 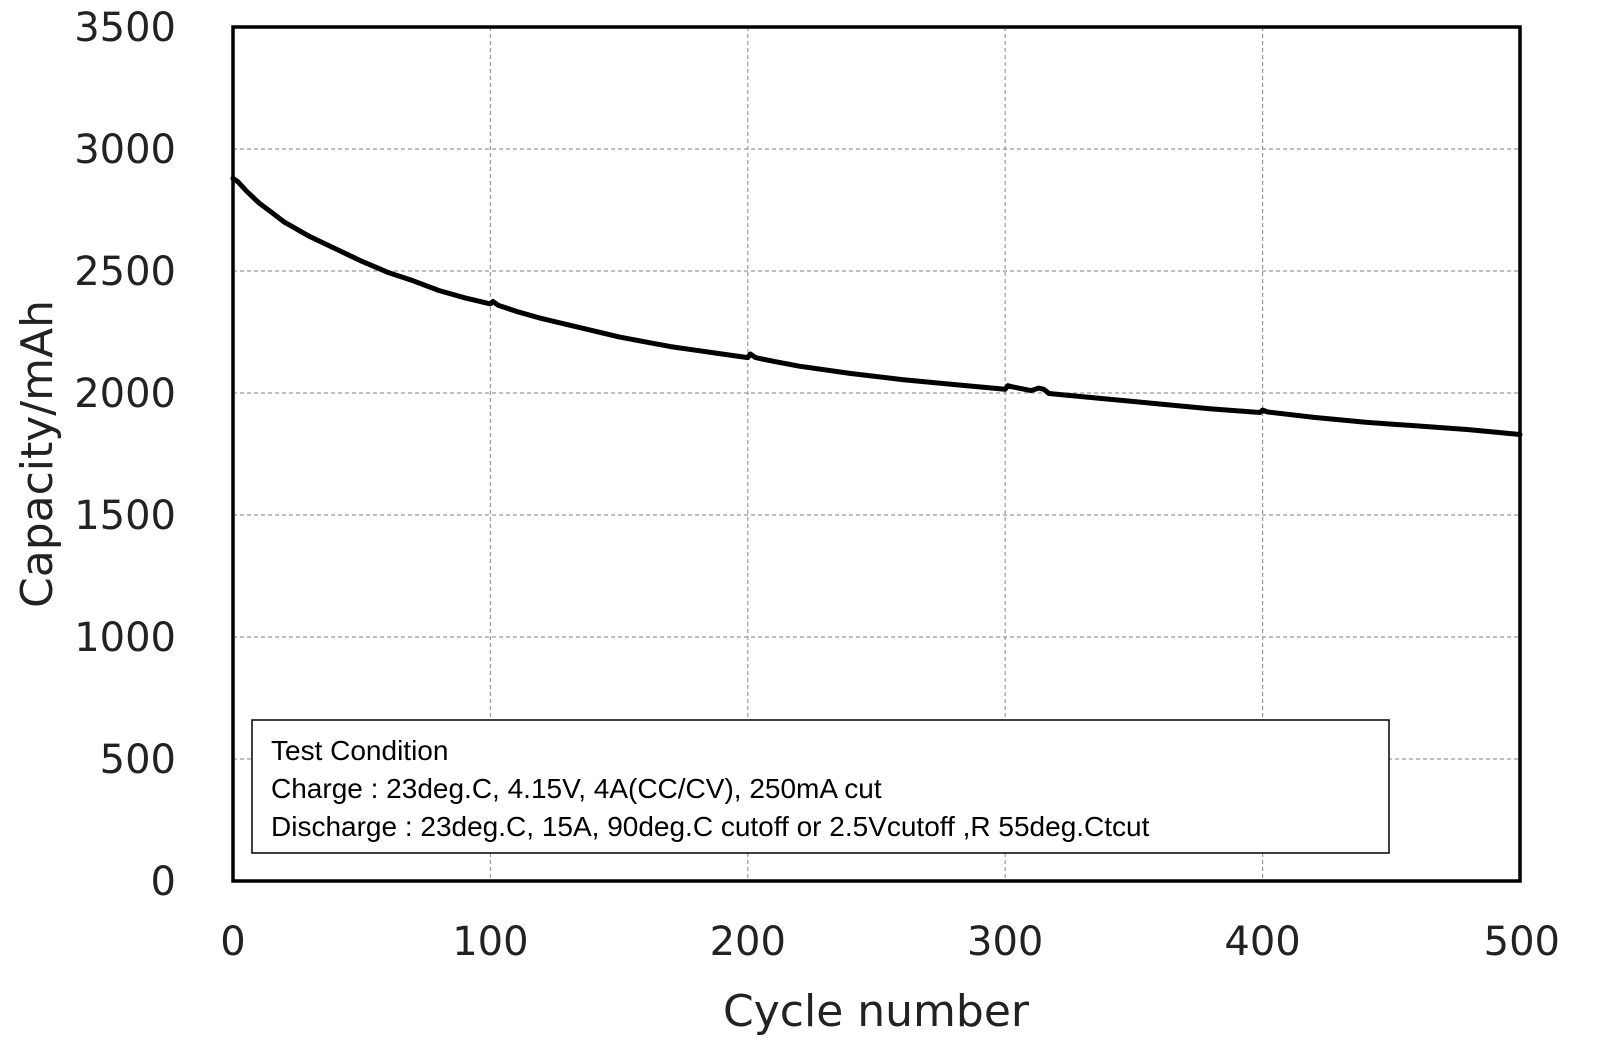 What do you see at coordinates (876, 1011) in the screenshot?
I see `x-axis-title: Cycle number` at bounding box center [876, 1011].